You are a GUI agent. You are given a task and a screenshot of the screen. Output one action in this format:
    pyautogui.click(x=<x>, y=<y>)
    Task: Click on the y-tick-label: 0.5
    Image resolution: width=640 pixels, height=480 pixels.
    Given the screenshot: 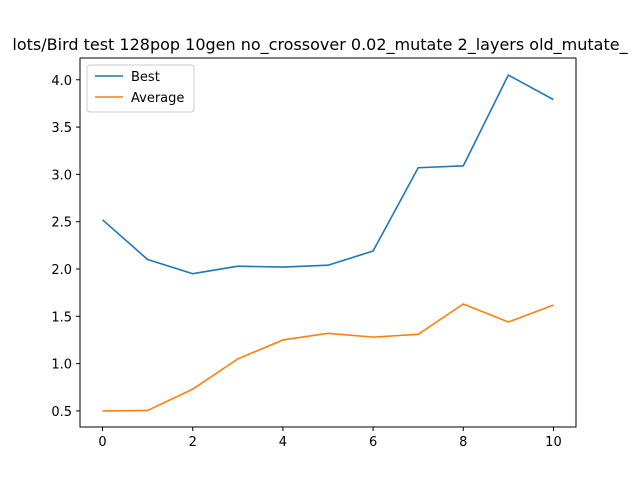 What is the action you would take?
    pyautogui.click(x=61, y=412)
    